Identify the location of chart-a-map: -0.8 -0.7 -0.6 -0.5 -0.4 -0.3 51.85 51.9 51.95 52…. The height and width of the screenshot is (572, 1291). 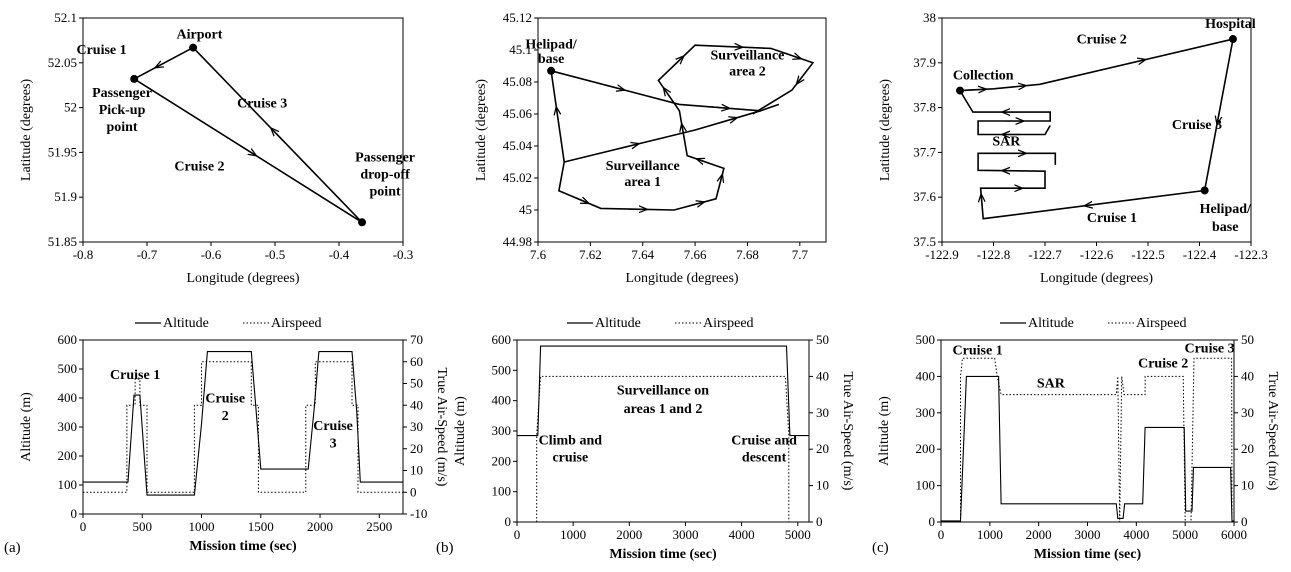
(217, 148).